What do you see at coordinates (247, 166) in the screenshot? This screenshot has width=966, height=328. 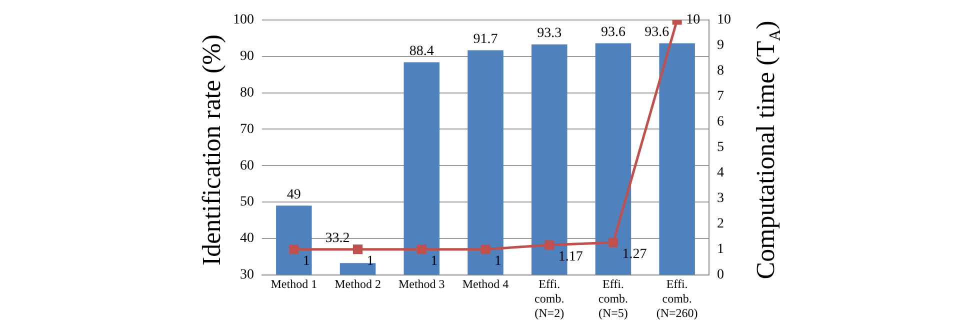 I see `y-tick-label: 60` at bounding box center [247, 166].